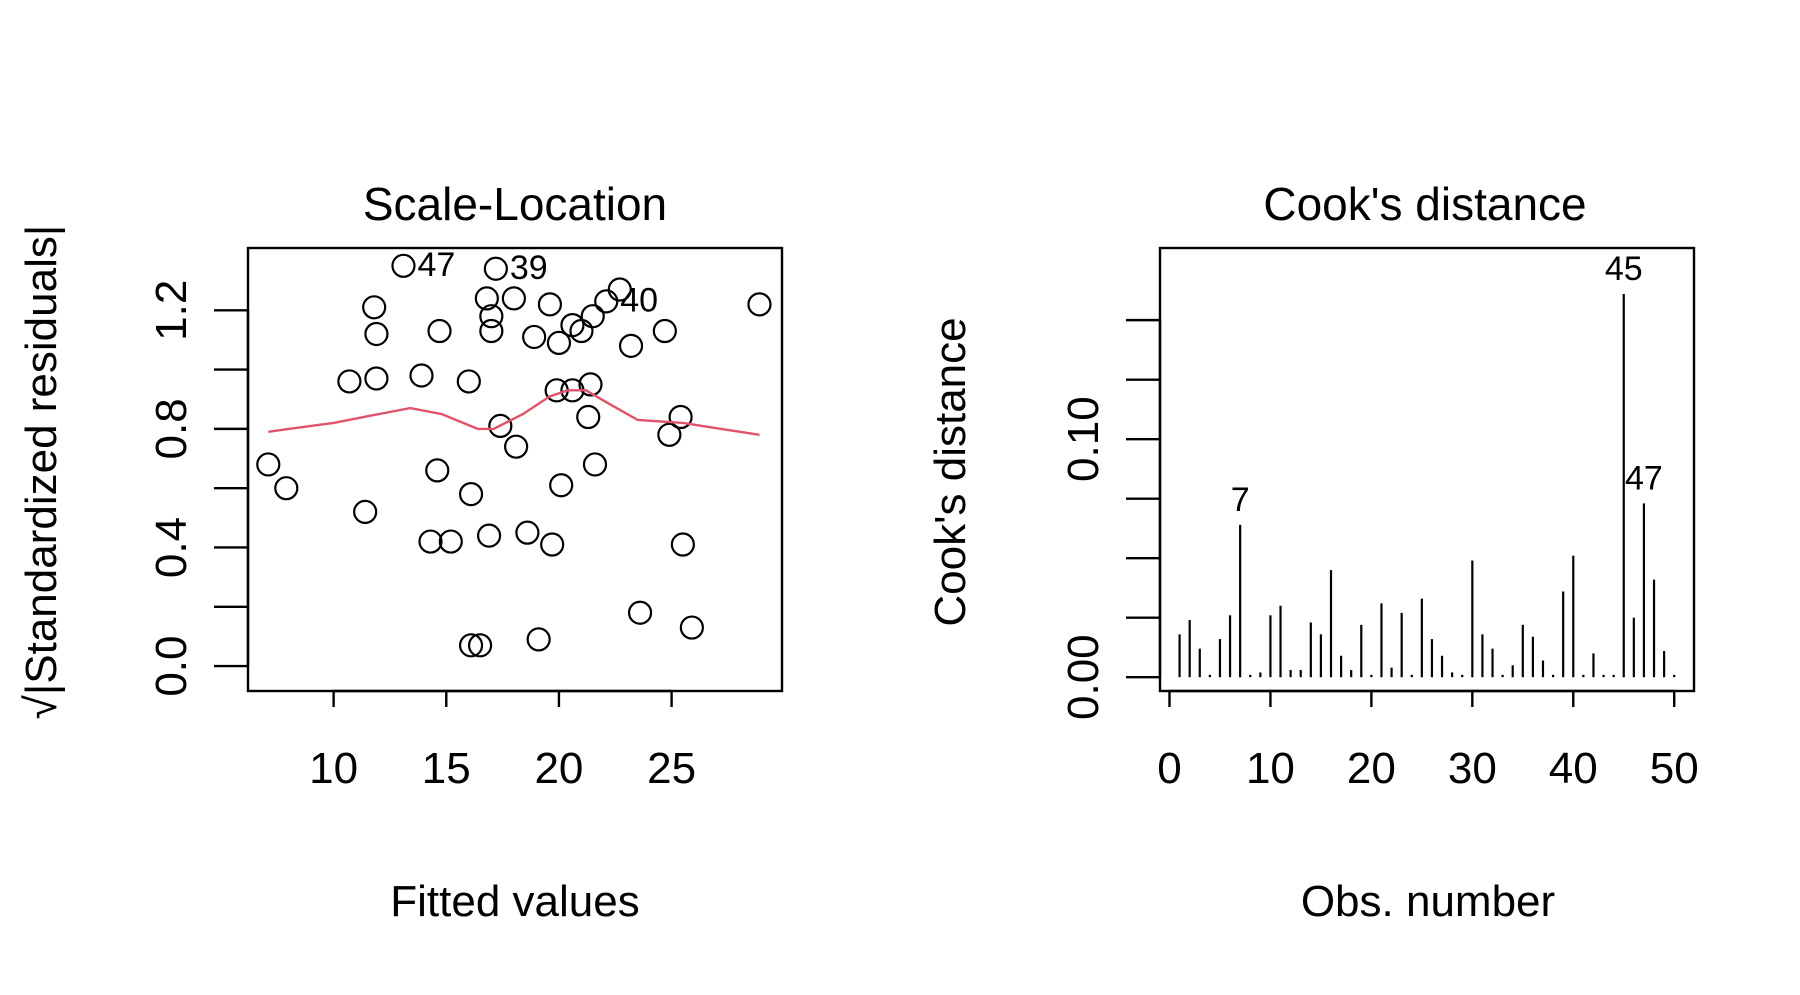  What do you see at coordinates (1240, 500) in the screenshot?
I see `point-label: 7` at bounding box center [1240, 500].